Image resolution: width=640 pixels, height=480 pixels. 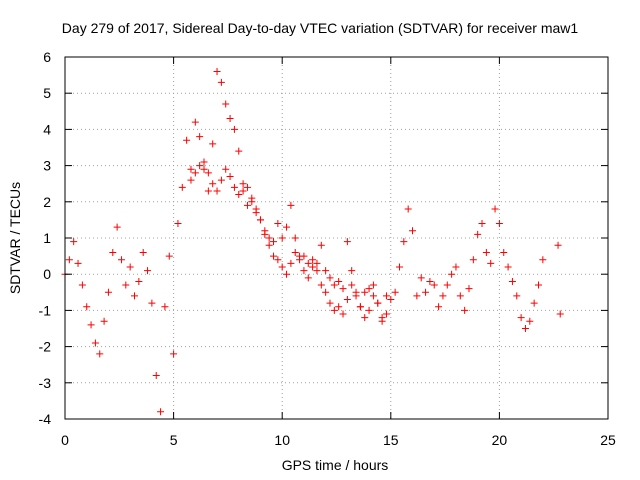 I want to click on x-tick-label: 20, so click(x=500, y=440).